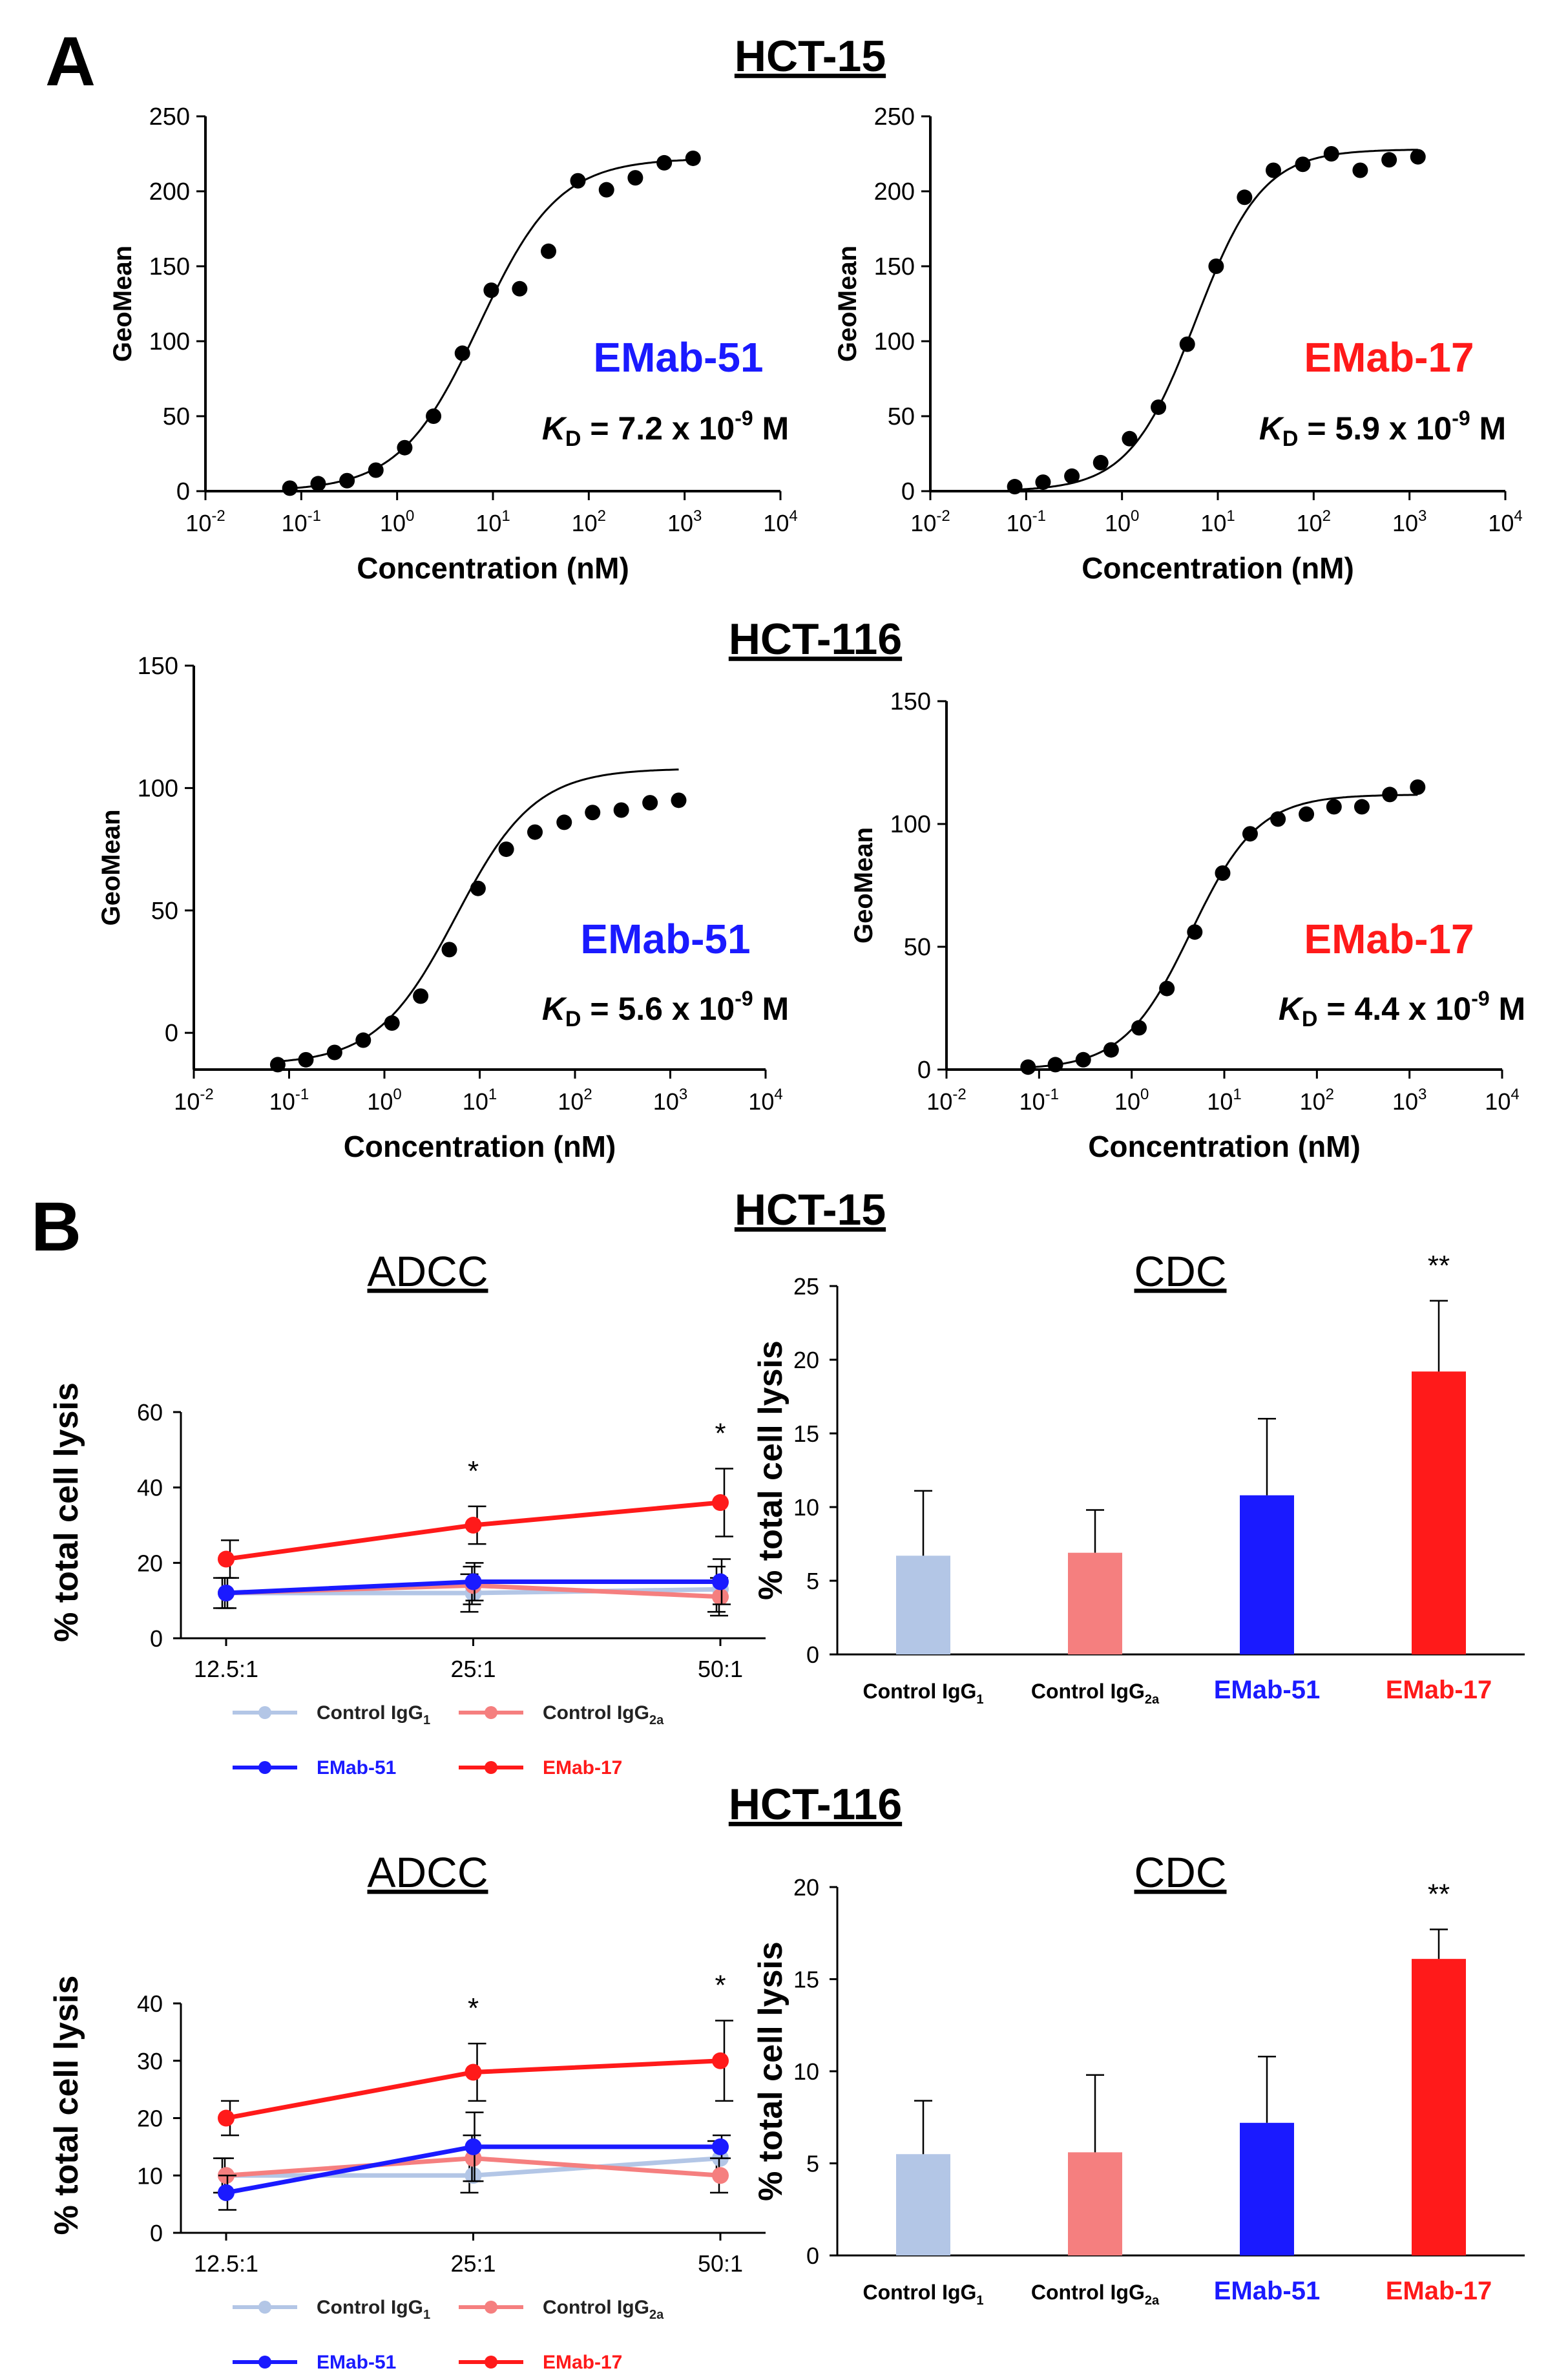 The width and height of the screenshot is (1568, 2375). I want to click on kd-label: KD = 7.2 x 10-9 M, so click(665, 429).